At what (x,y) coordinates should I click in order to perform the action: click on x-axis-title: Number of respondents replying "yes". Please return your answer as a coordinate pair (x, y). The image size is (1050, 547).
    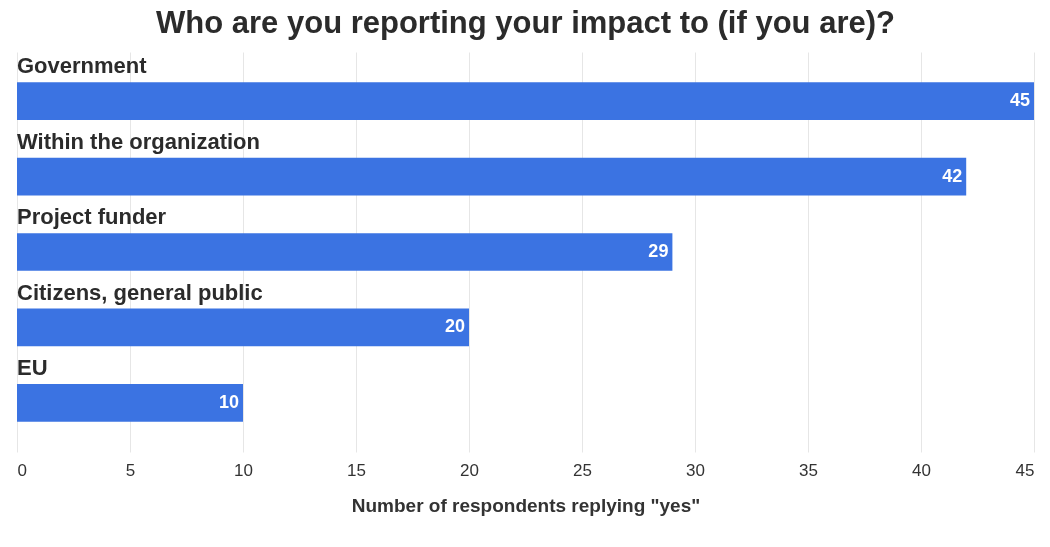
    Looking at the image, I should click on (526, 505).